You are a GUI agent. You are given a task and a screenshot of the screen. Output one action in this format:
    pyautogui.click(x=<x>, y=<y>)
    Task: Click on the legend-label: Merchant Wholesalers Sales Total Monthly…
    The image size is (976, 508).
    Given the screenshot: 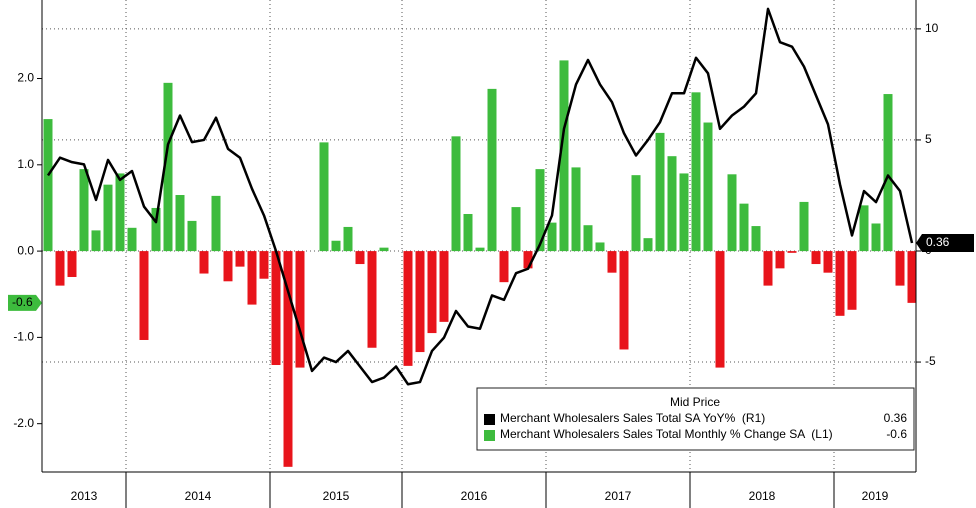 What is the action you would take?
    pyautogui.click(x=666, y=434)
    